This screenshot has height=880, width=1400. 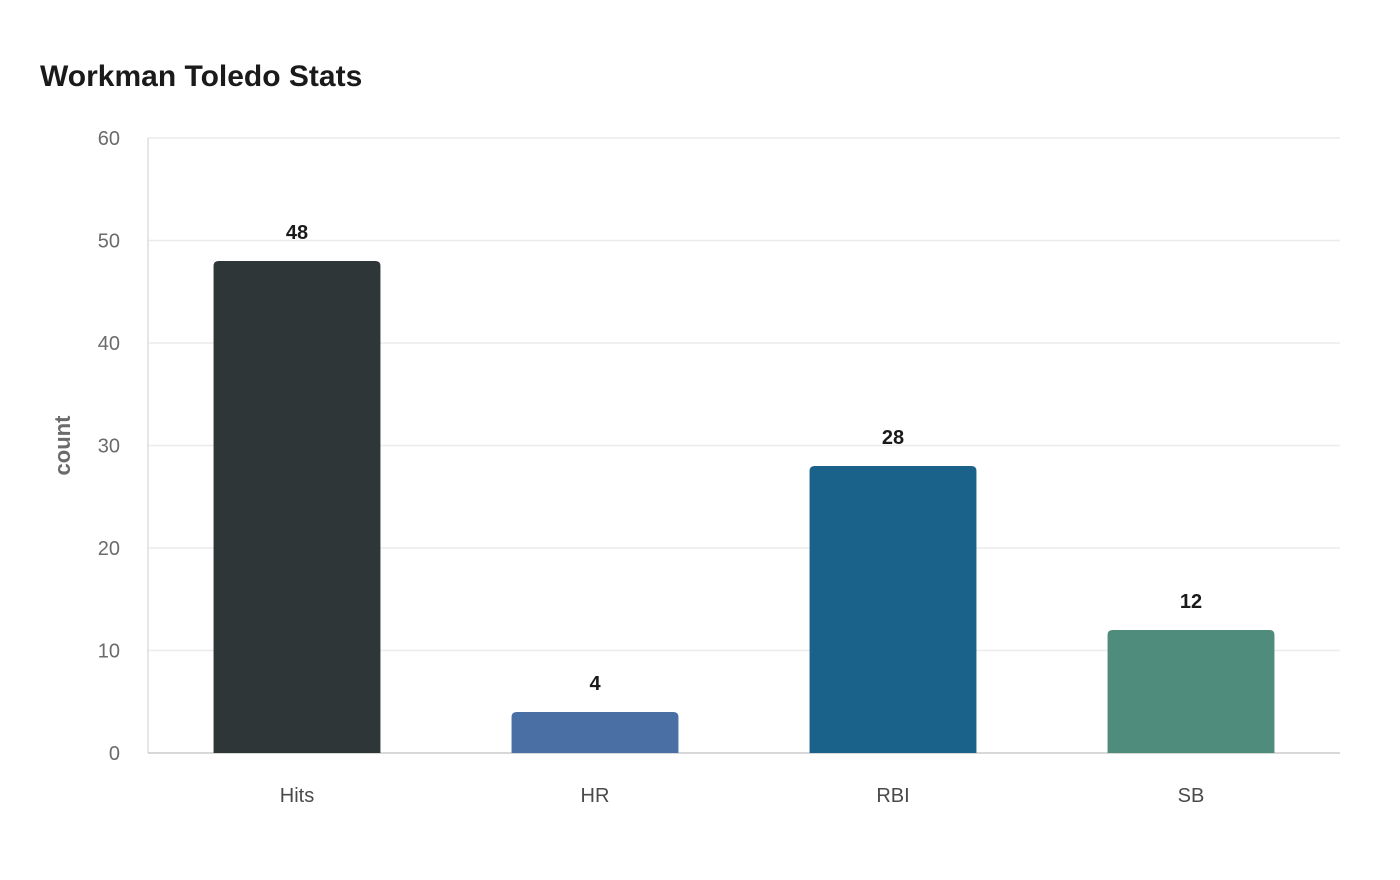 I want to click on y-tick-label: 0, so click(x=114, y=754).